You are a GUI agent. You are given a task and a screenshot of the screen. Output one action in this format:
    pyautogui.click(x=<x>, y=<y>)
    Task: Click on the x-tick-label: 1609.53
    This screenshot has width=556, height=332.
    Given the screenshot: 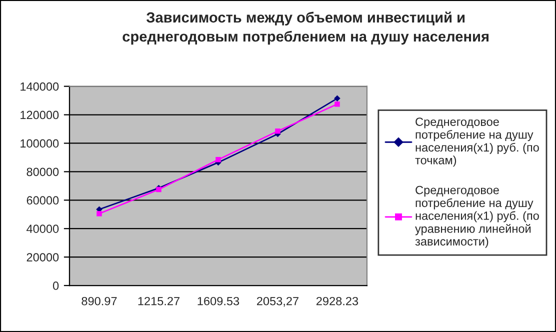 What is the action you would take?
    pyautogui.click(x=219, y=301)
    